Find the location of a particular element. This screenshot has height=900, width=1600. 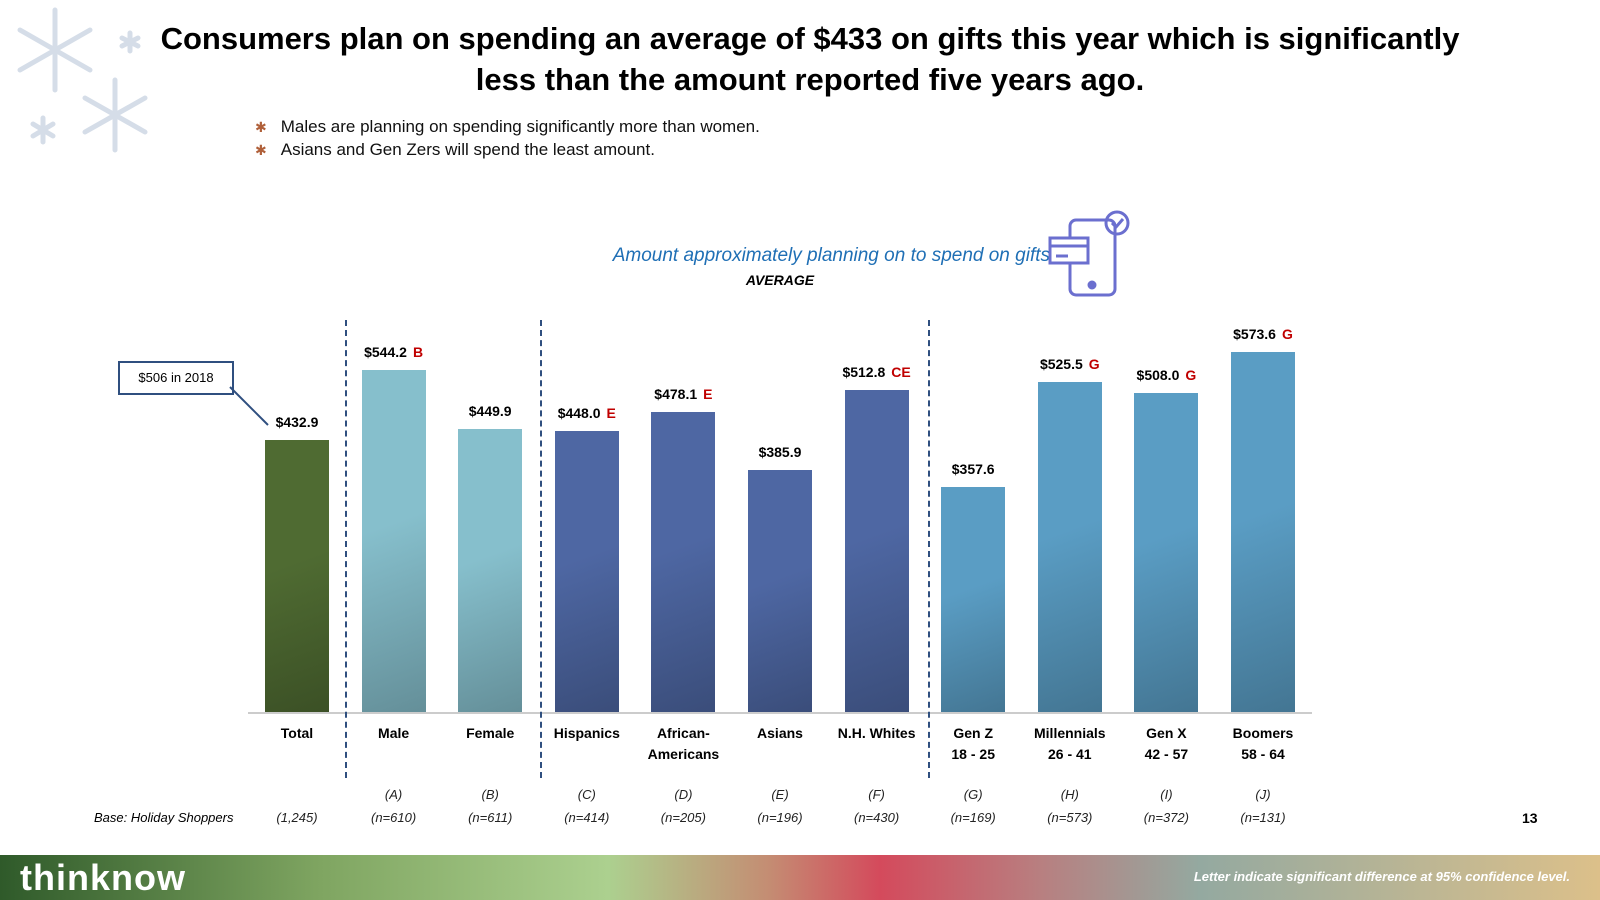

category-label: Gen X 42 - 57 is located at coordinates (1166, 744).